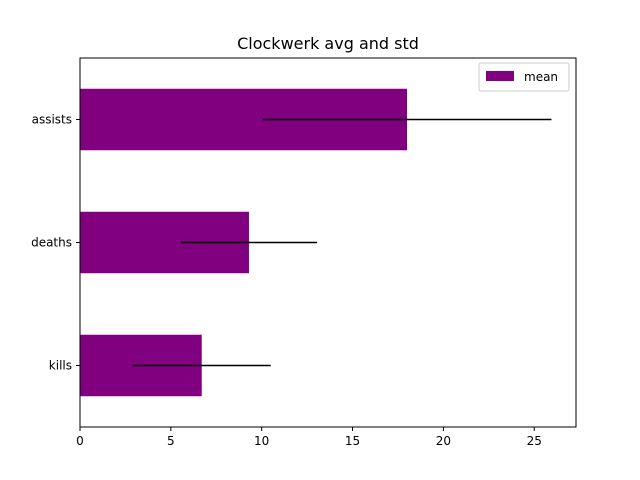 Image resolution: width=640 pixels, height=480 pixels. I want to click on xtick-label-20: 20, so click(443, 441).